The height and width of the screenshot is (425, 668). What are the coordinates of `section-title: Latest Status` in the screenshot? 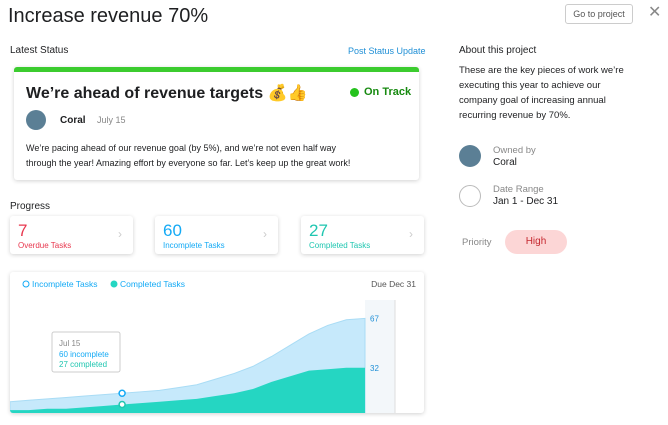 It's located at (39, 50).